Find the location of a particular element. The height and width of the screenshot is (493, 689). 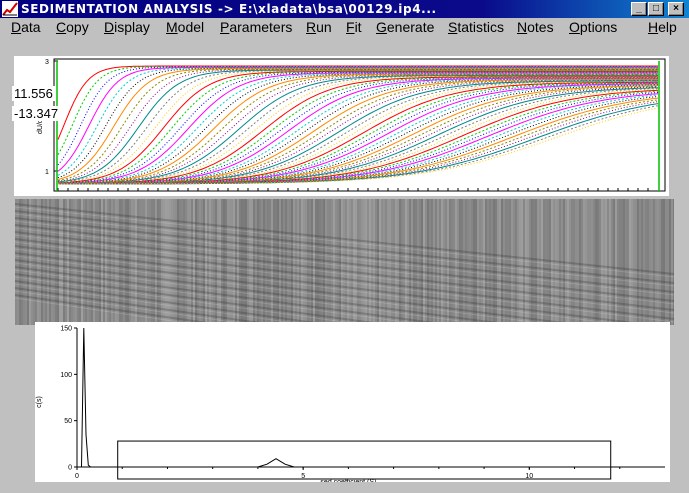

minimize-icon: _ is located at coordinates (639, 8).